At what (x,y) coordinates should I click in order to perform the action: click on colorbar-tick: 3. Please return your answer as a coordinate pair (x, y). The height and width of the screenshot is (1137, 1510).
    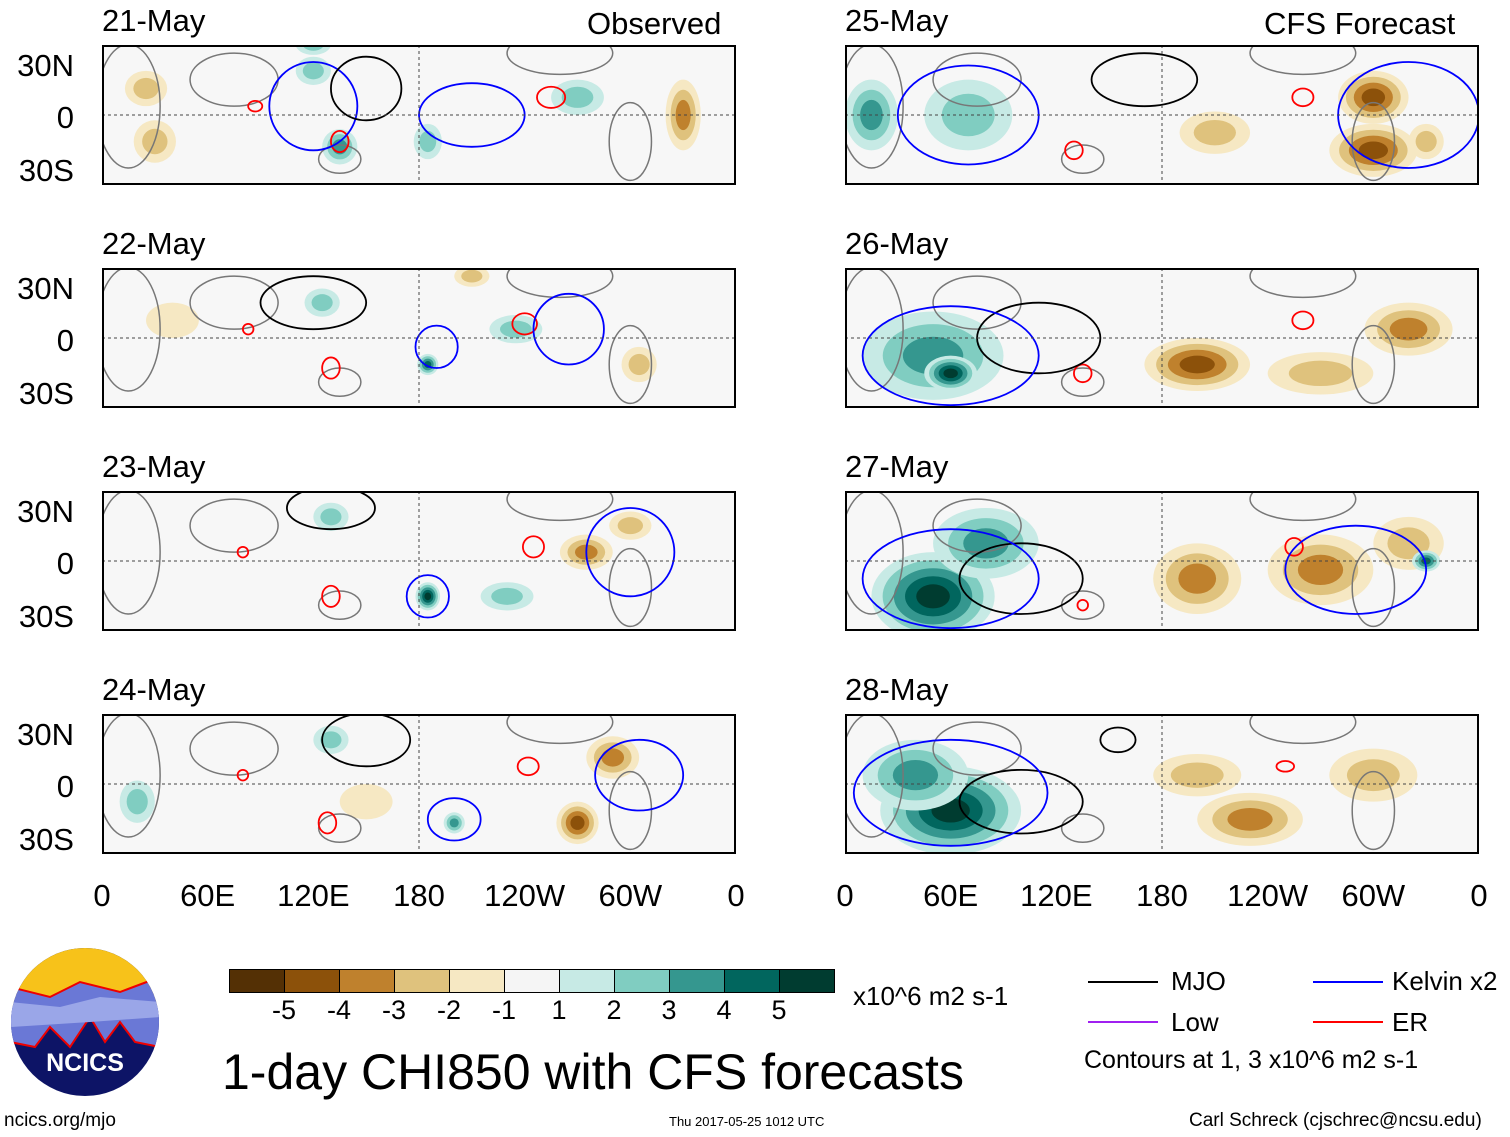
    Looking at the image, I should click on (669, 1010).